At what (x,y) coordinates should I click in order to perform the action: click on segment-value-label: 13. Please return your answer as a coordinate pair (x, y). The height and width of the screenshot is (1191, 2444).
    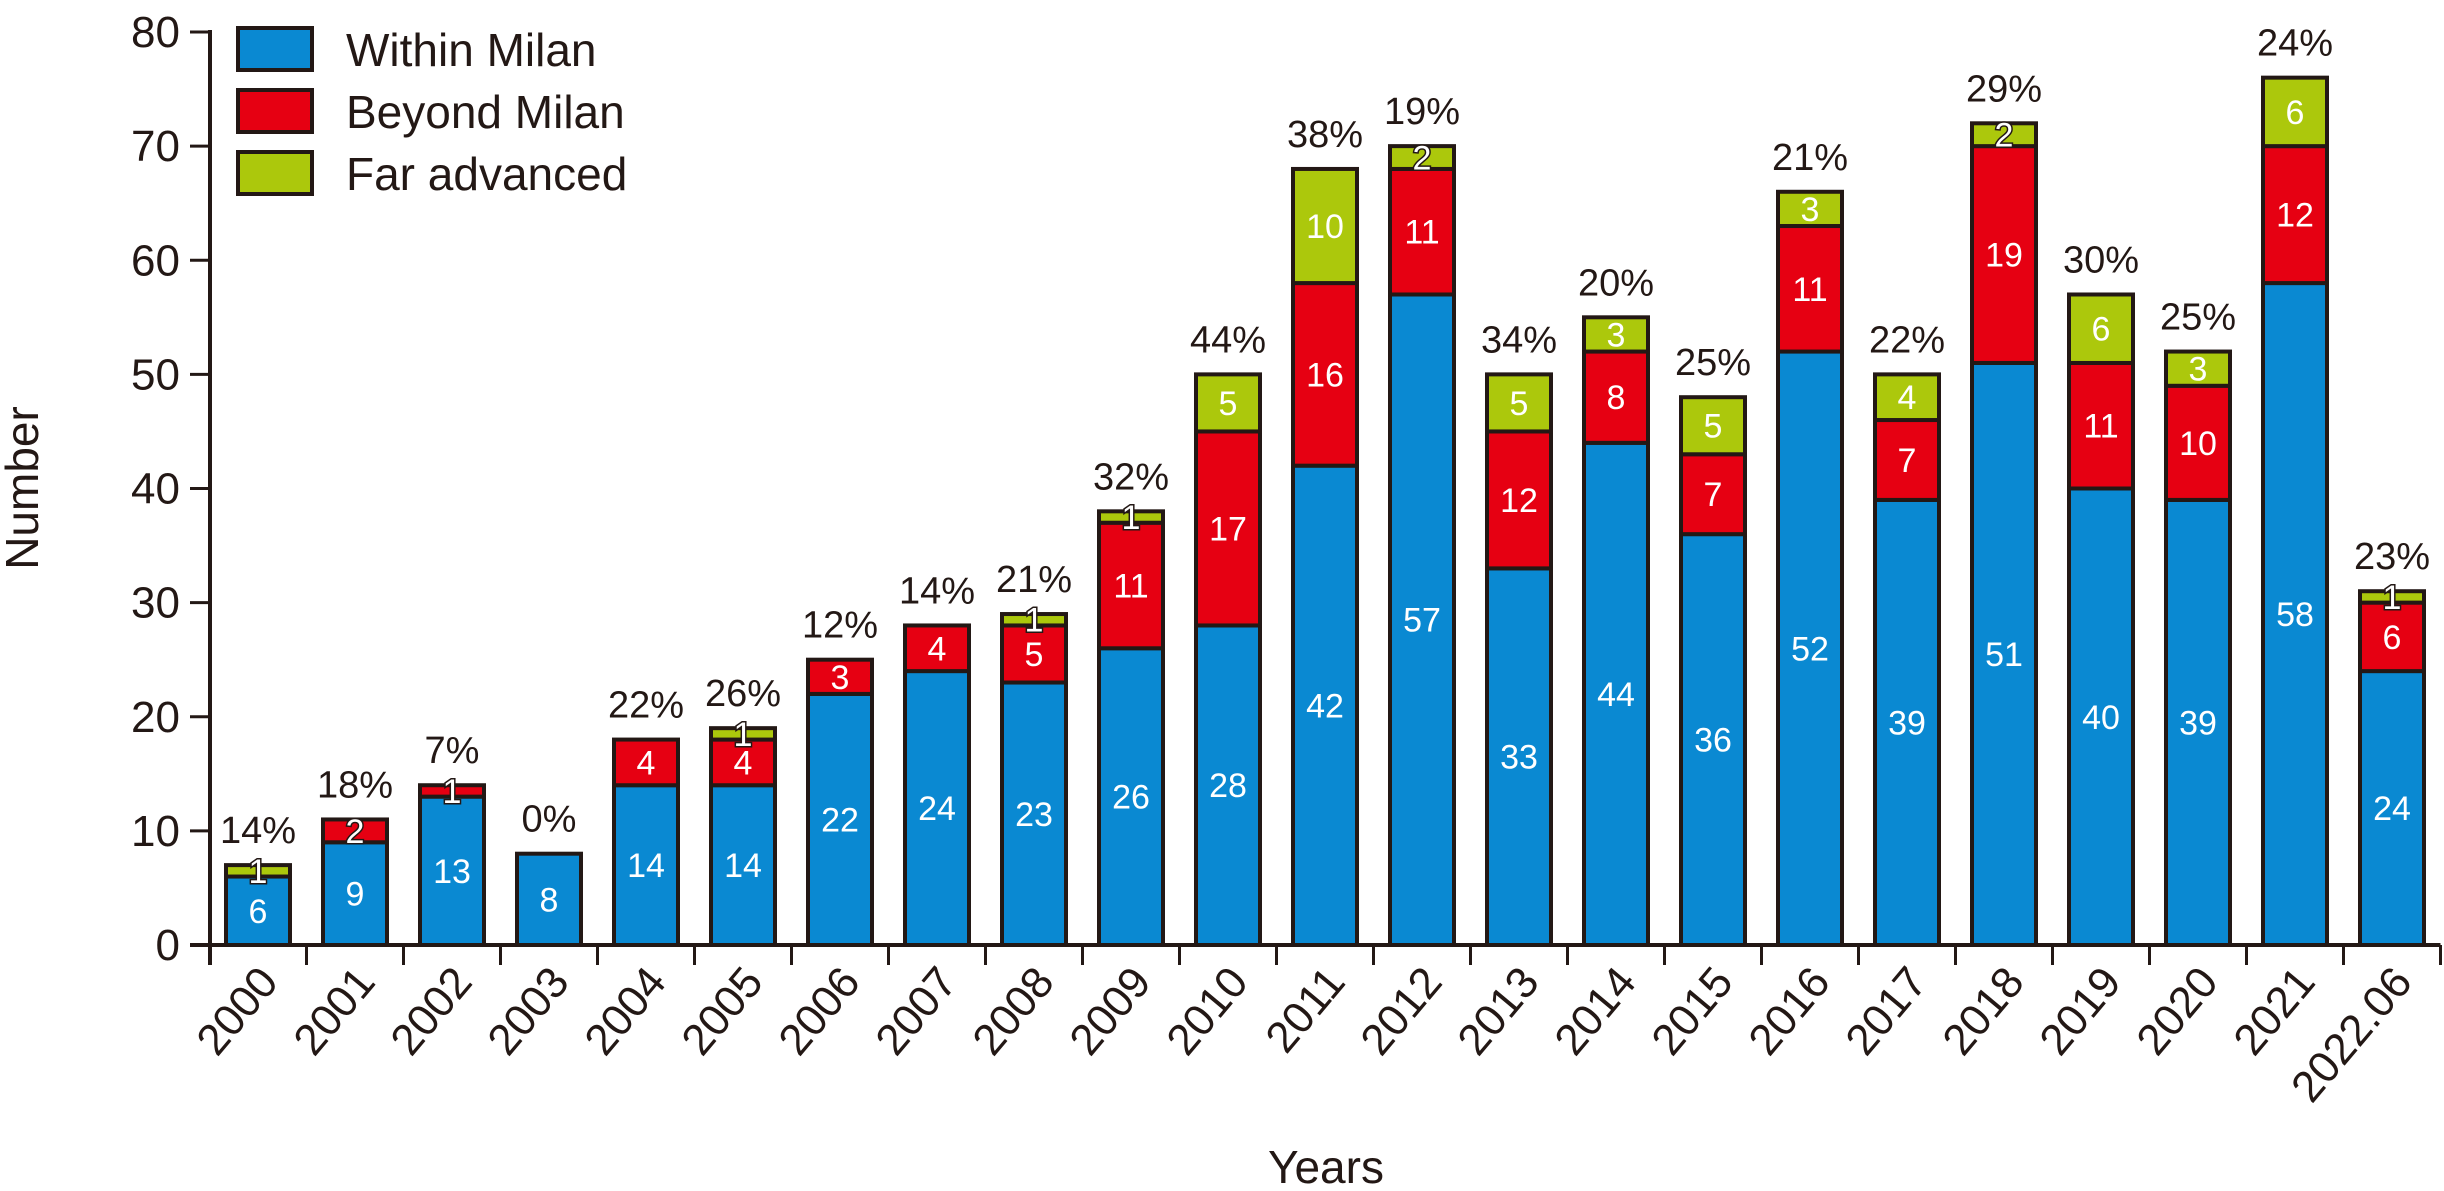
    Looking at the image, I should click on (452, 872).